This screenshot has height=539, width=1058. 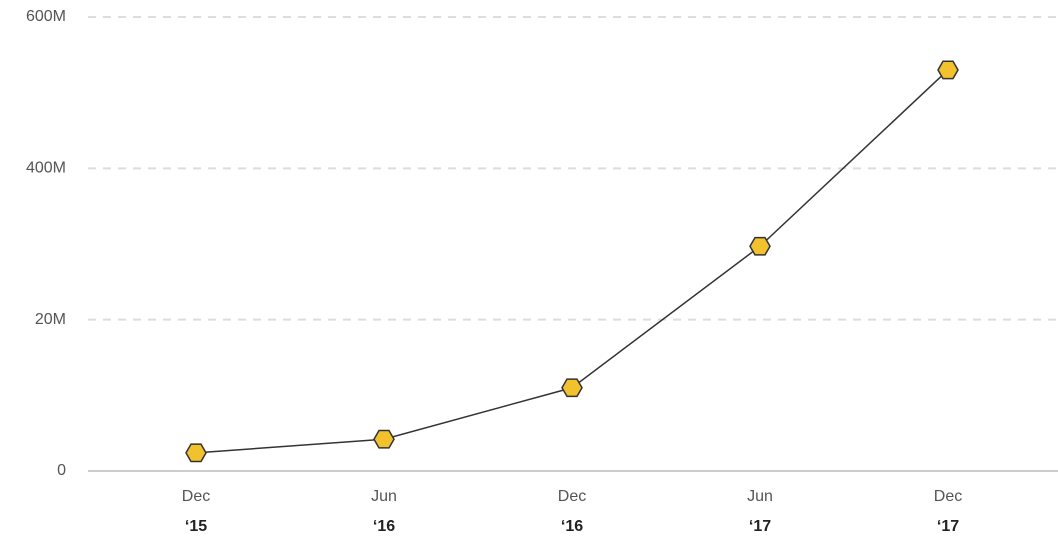 I want to click on y-tick-label: 20M, so click(x=50, y=319).